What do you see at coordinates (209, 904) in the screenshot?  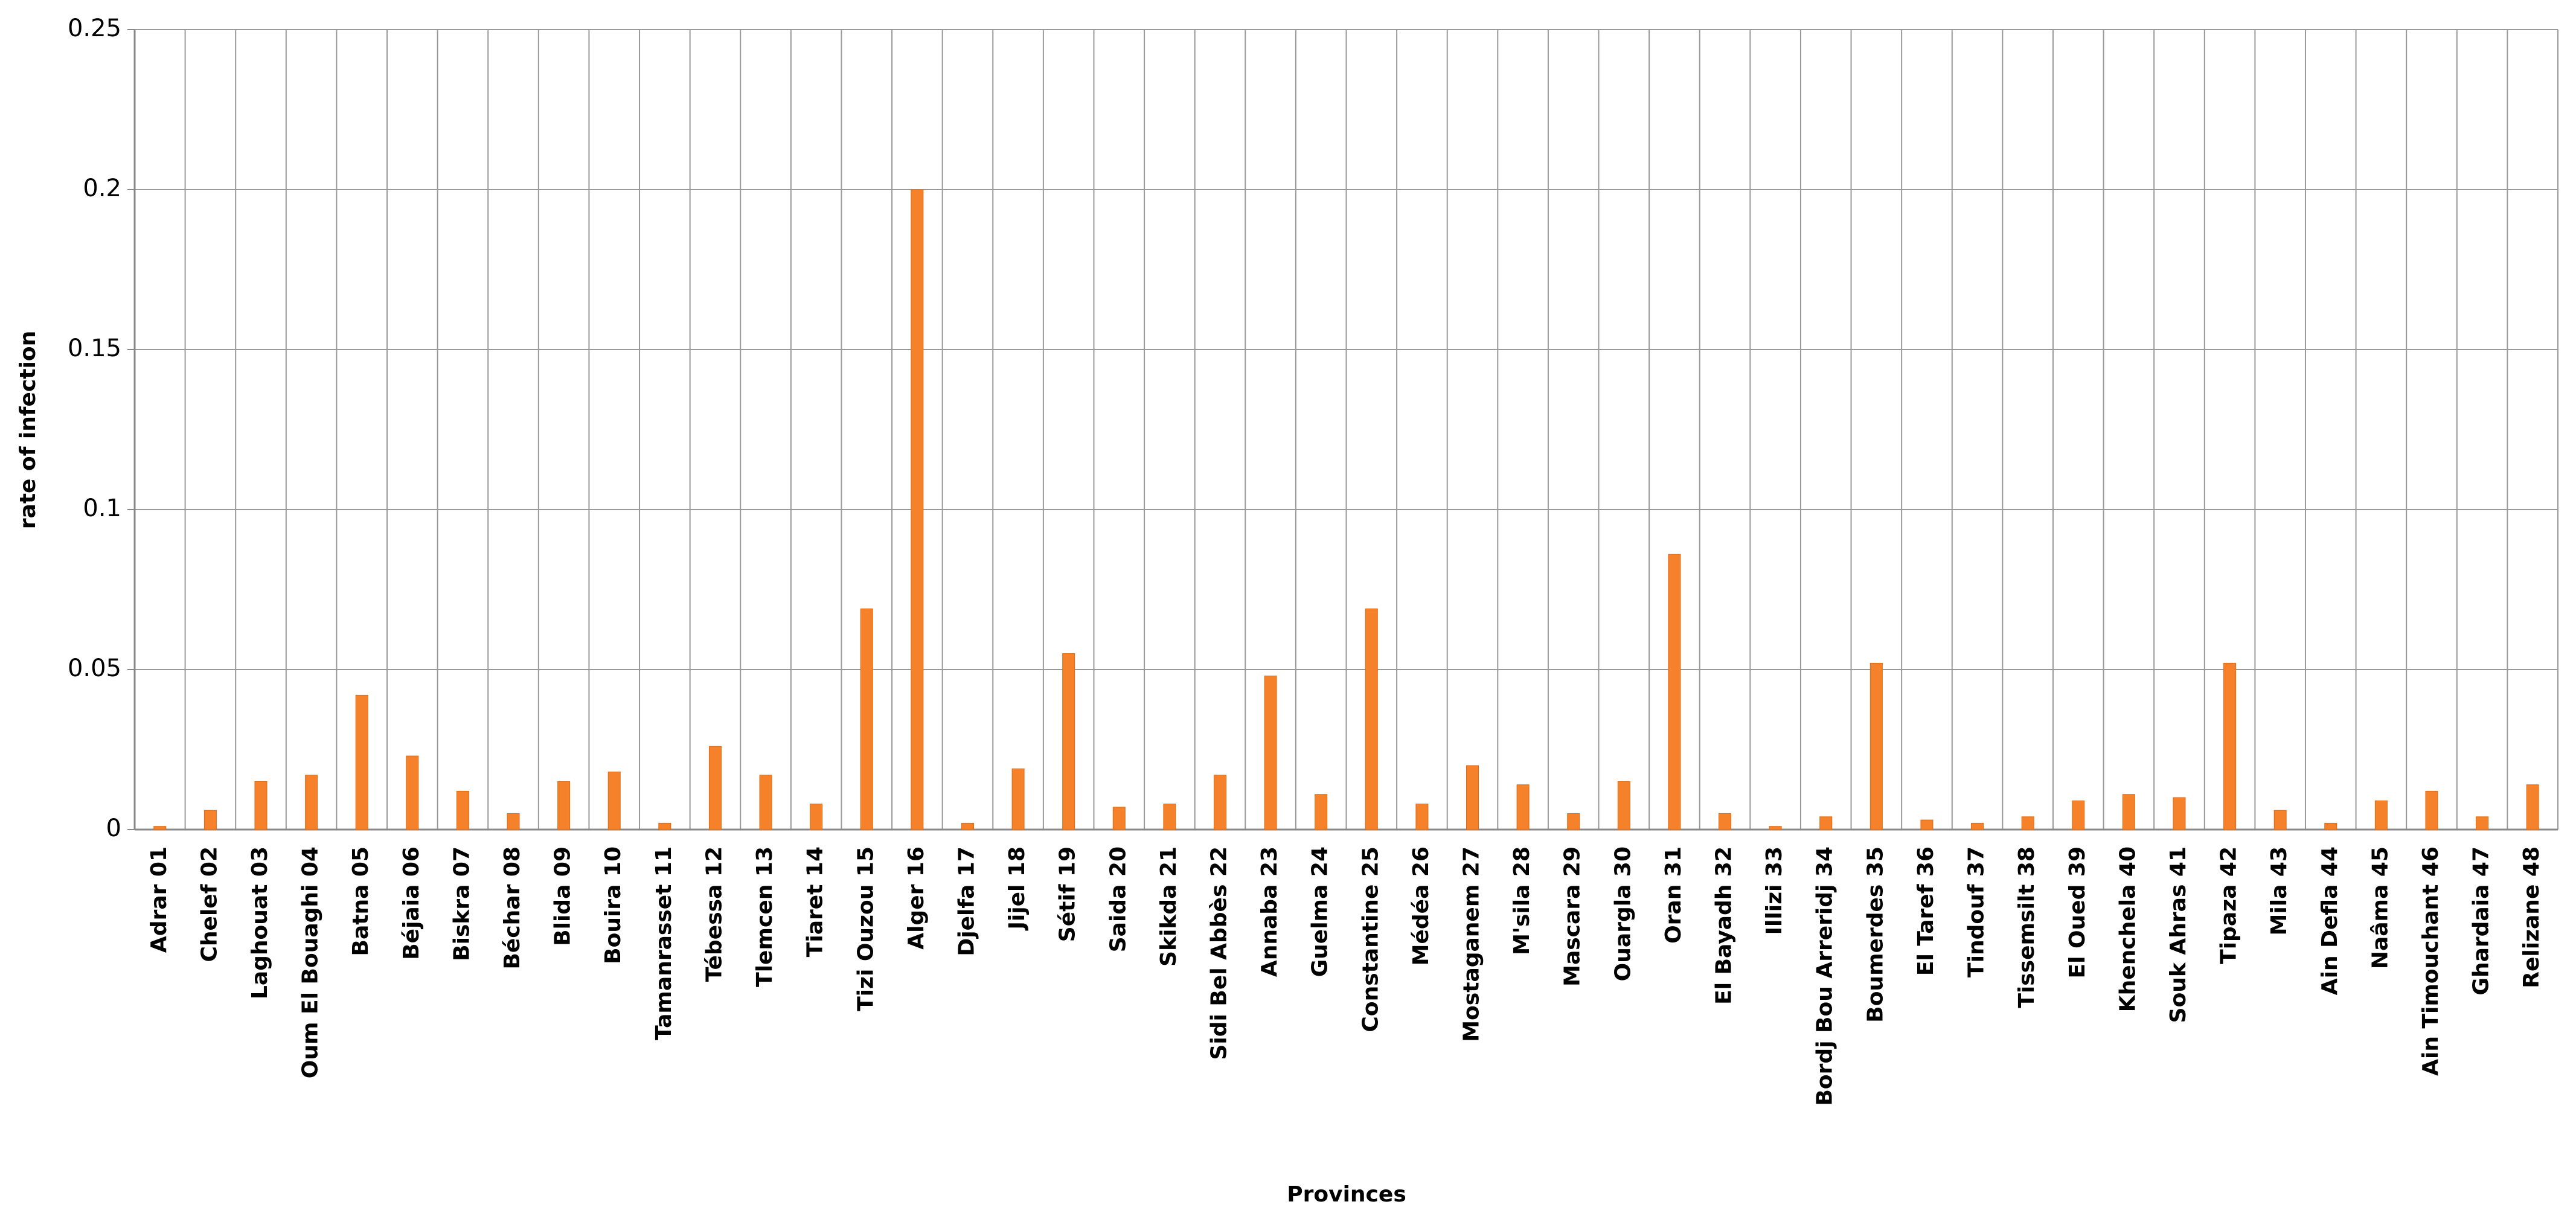 I see `x-tick-label: Chelef 02` at bounding box center [209, 904].